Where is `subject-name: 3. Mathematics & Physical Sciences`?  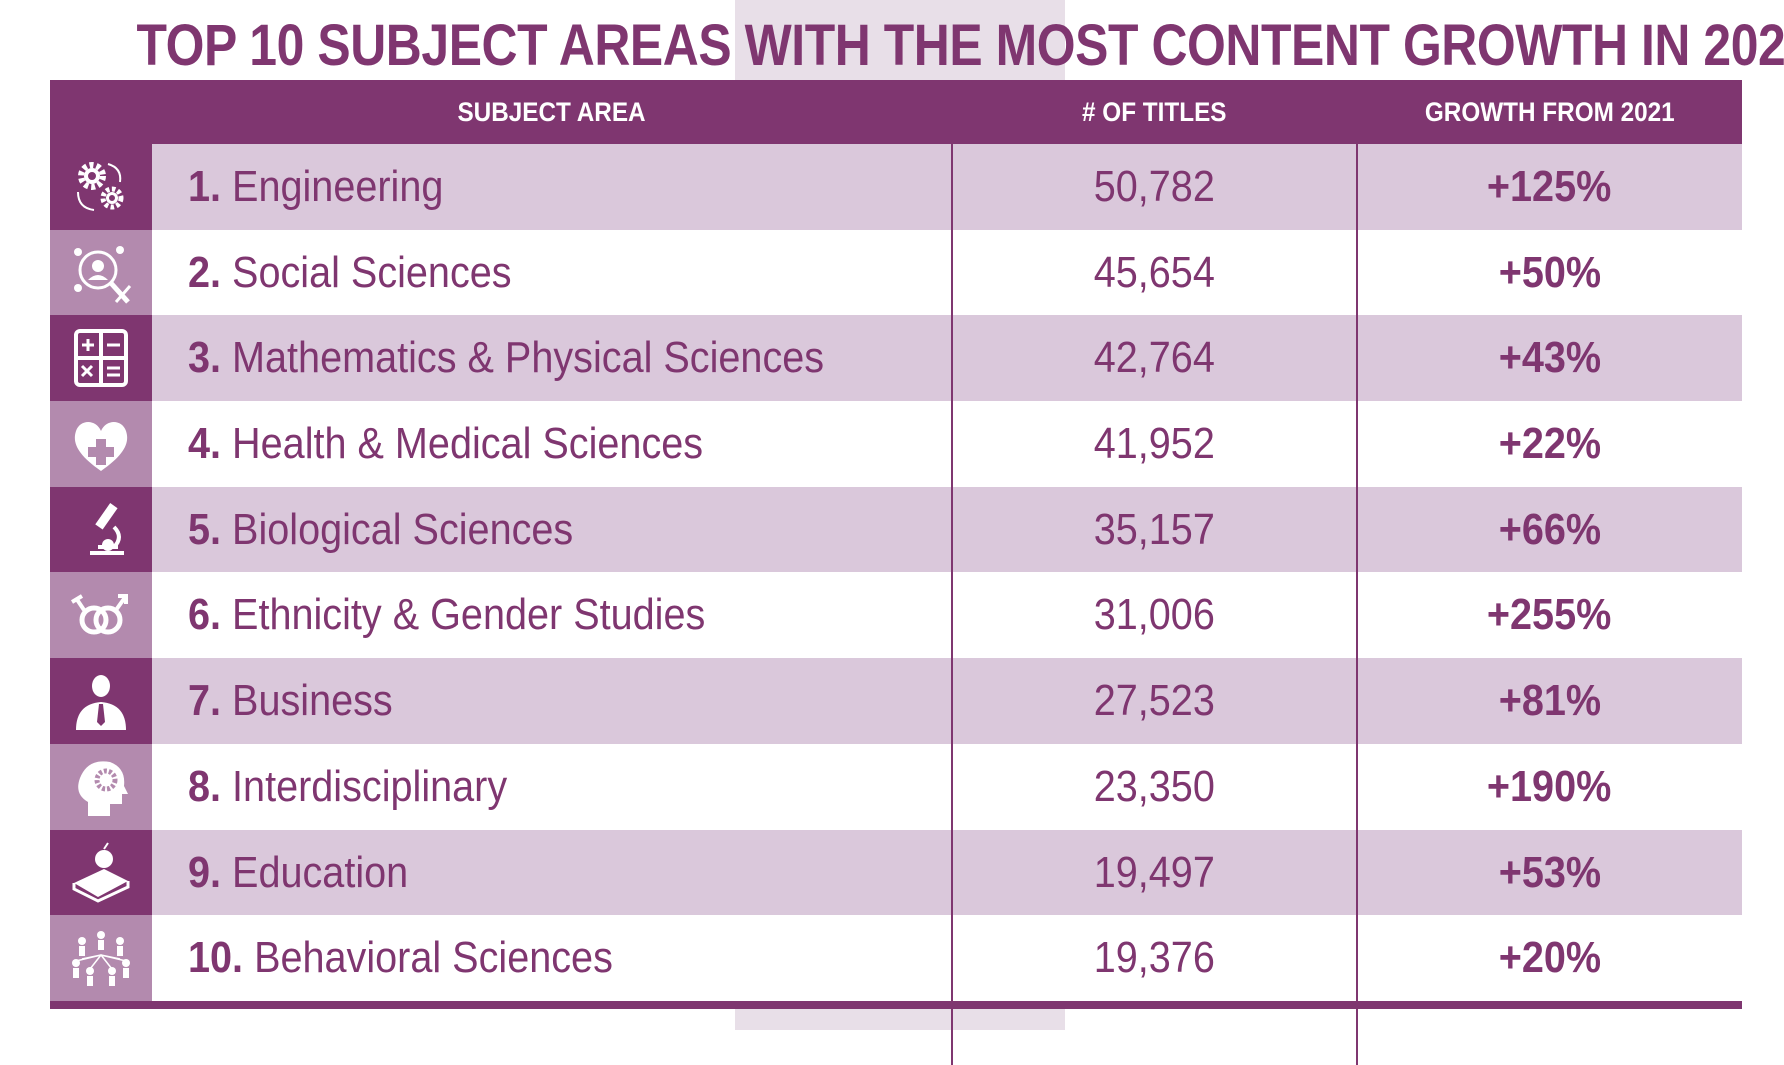
subject-name: 3. Mathematics & Physical Sciences is located at coordinates (541, 358).